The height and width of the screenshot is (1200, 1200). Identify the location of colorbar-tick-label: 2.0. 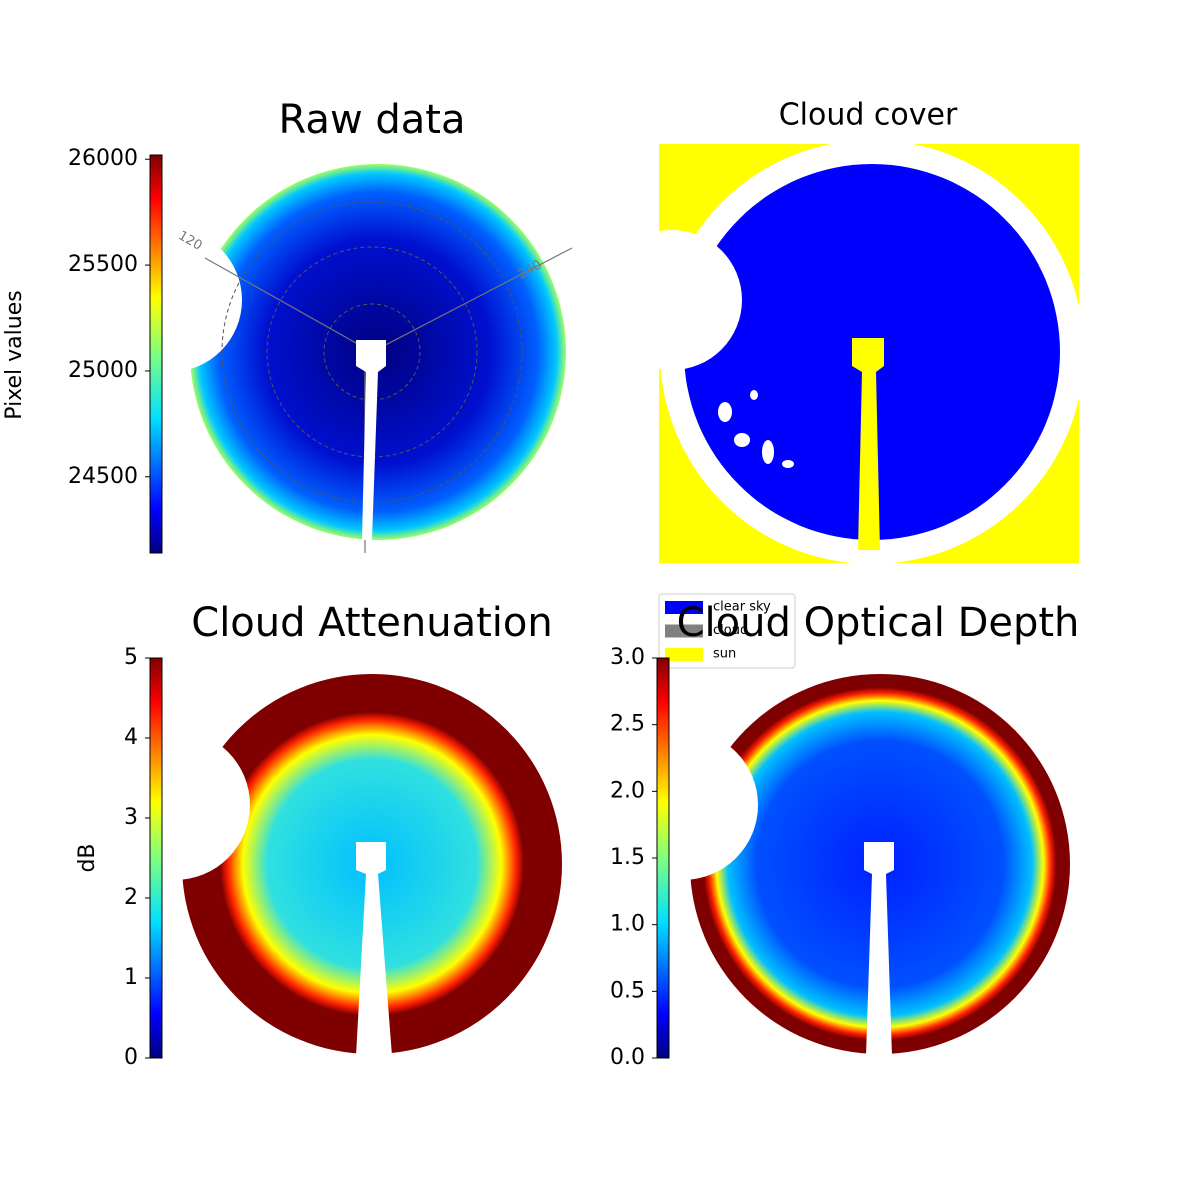
(627, 790).